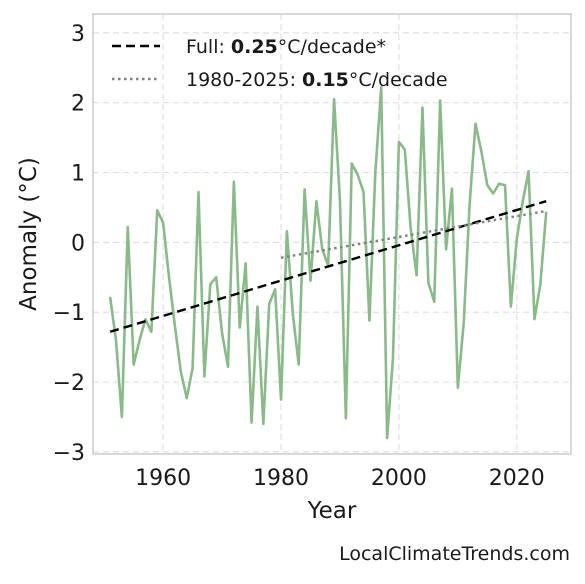  What do you see at coordinates (281, 478) in the screenshot?
I see `x-tick-label: 1980` at bounding box center [281, 478].